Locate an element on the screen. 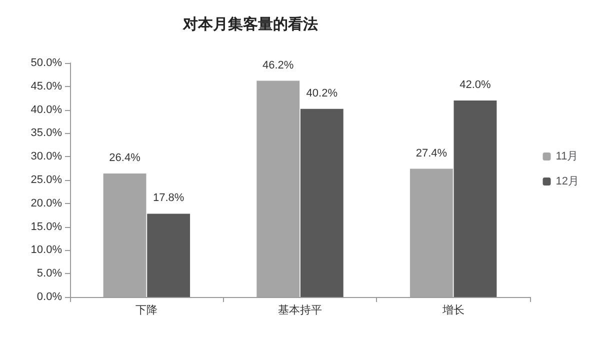 The height and width of the screenshot is (338, 600). y-tick-label: 0.0% is located at coordinates (49, 297).